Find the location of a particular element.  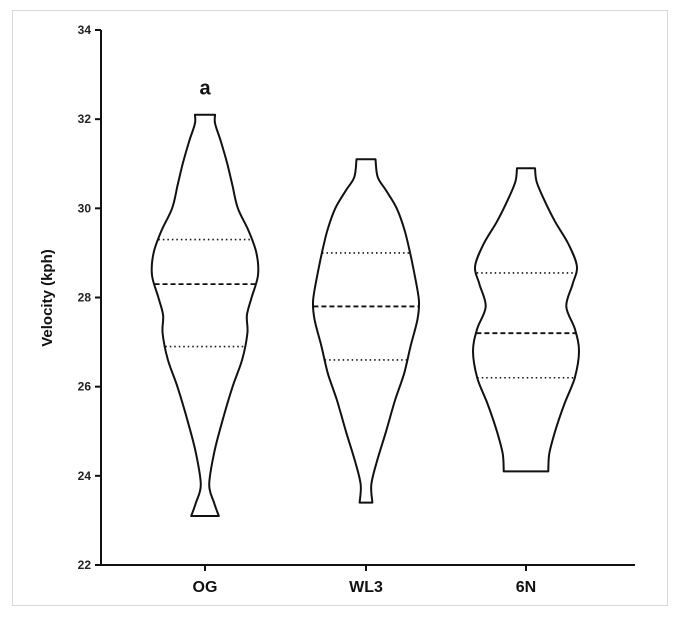

y-tick-label-2: 26 is located at coordinates (85, 387).